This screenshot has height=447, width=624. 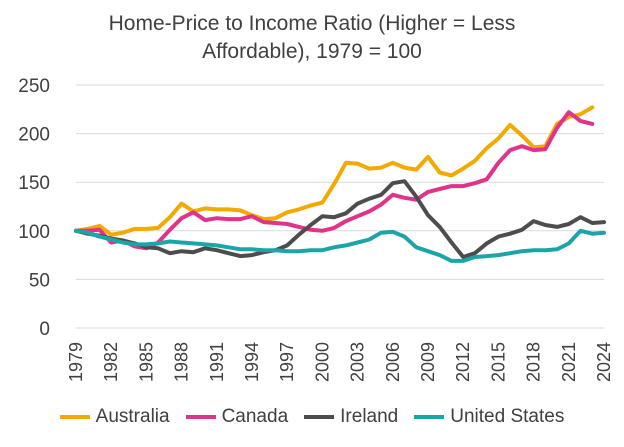 I want to click on legend-item-united-states: United States, so click(x=489, y=417).